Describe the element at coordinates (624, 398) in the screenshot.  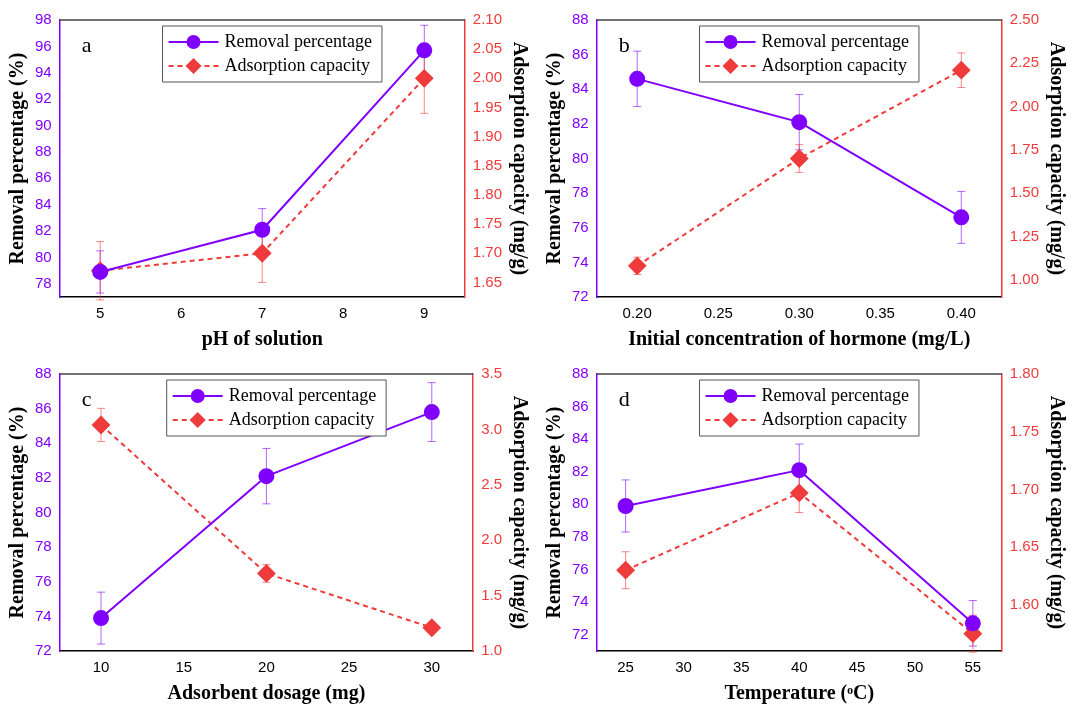
I see `annotation: d` at that location.